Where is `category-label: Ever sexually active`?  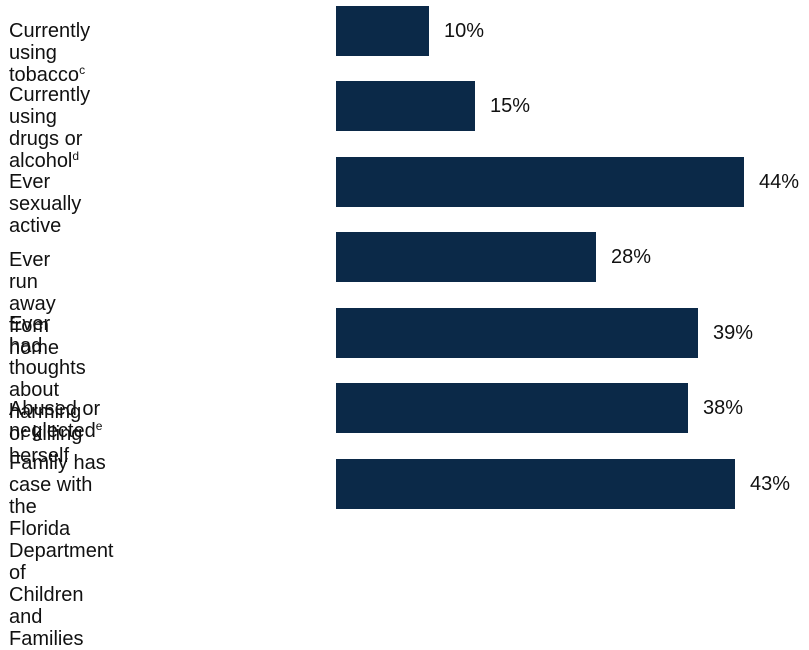
category-label: Ever sexually active is located at coordinates (45, 204).